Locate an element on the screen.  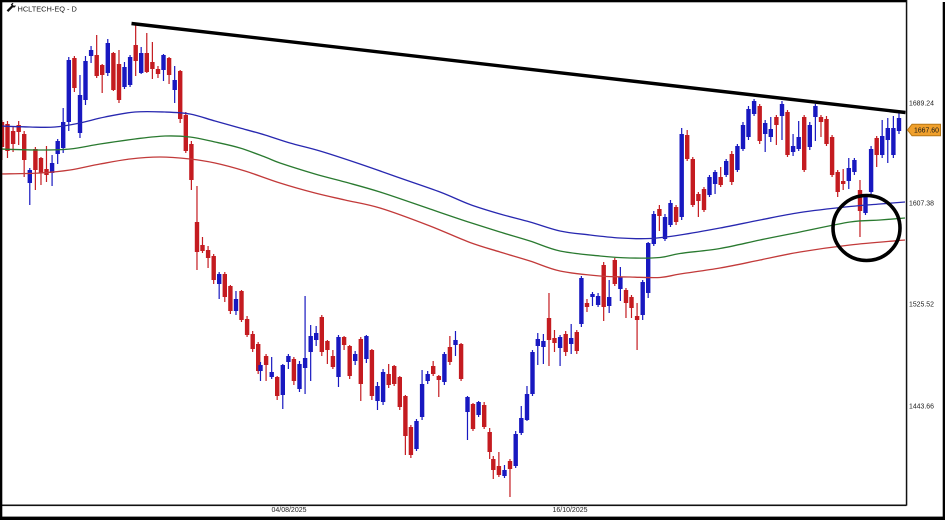
svg-text: 1443.66 is located at coordinates (921, 407).